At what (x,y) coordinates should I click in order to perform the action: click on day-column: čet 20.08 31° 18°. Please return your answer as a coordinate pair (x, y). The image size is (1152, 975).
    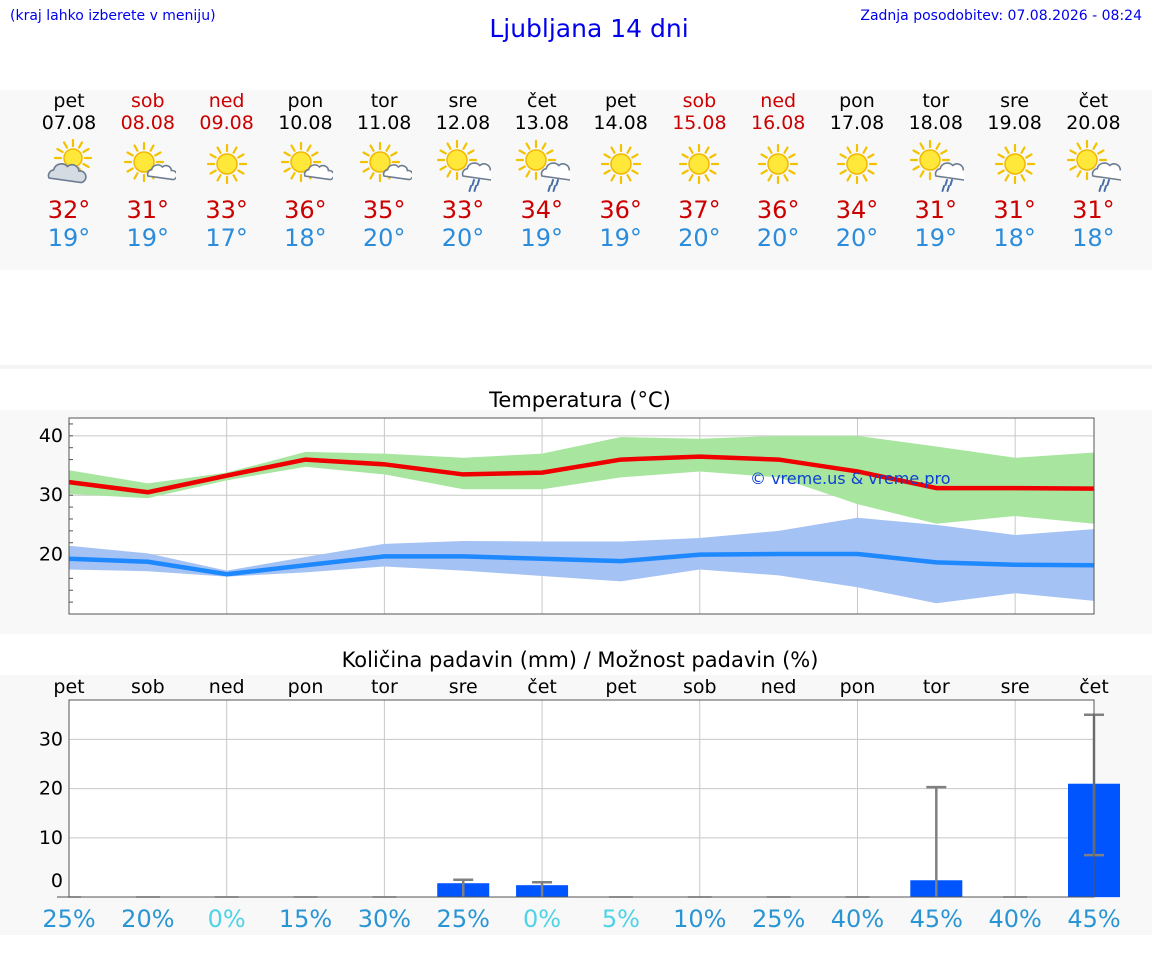
    Looking at the image, I should click on (1093, 171).